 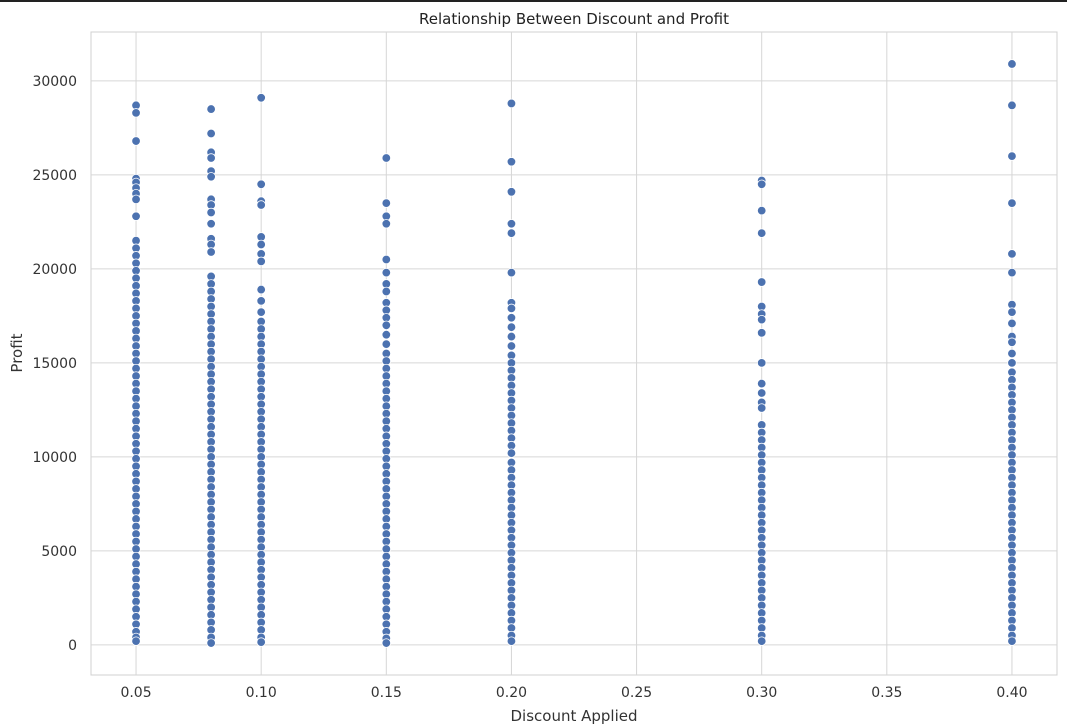 What do you see at coordinates (636, 693) in the screenshot?
I see `x-tick-label: 0.25` at bounding box center [636, 693].